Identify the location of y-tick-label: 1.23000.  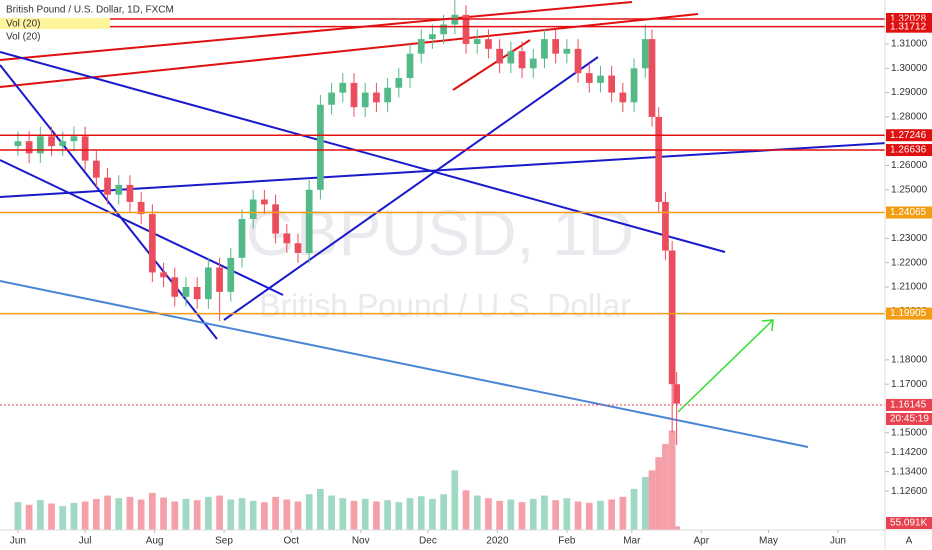
(909, 238).